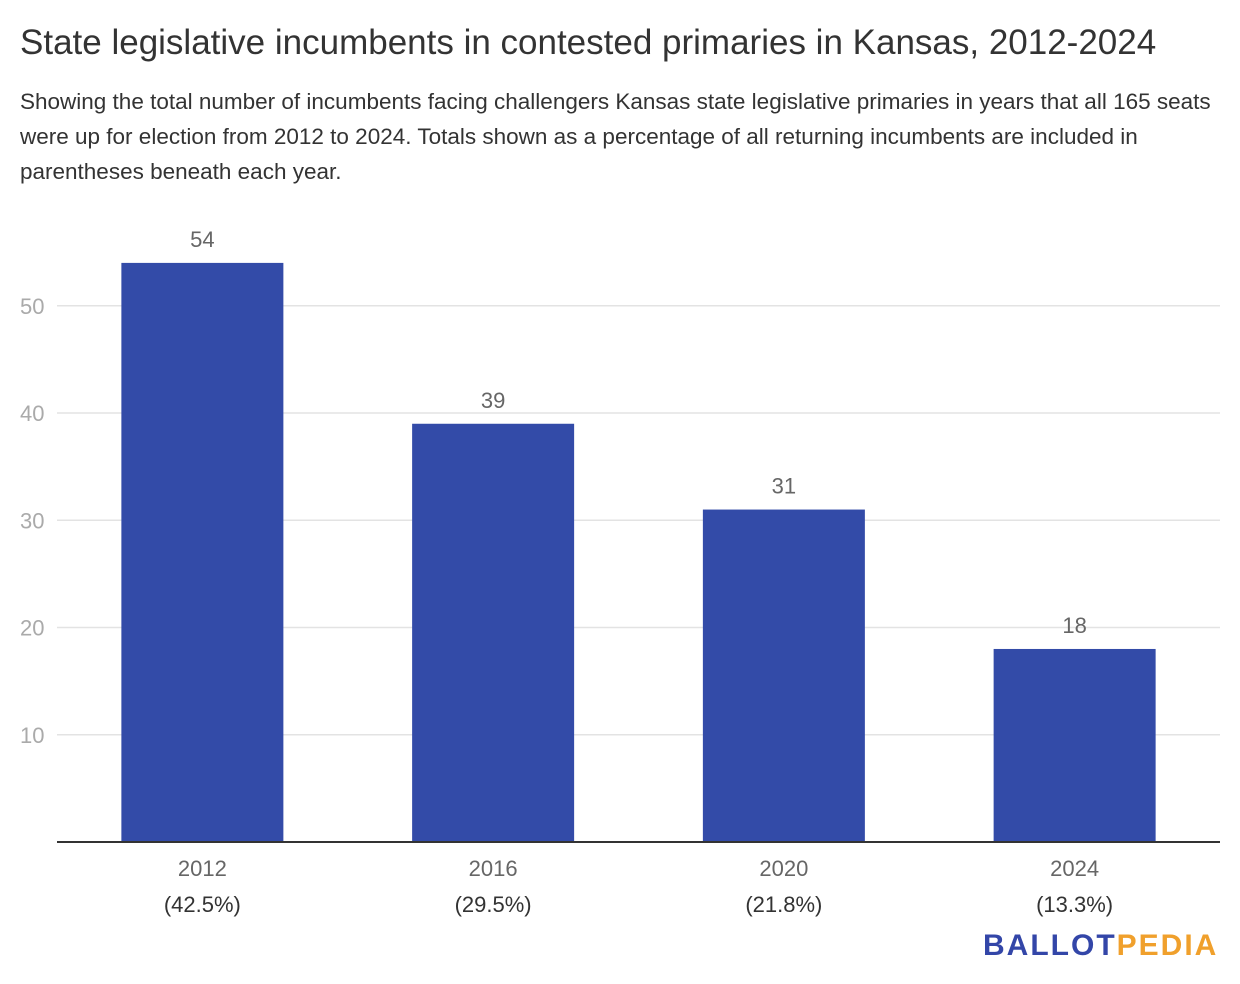  Describe the element at coordinates (1167, 945) in the screenshot. I see `logo-part-pedia: PEDIA` at that location.